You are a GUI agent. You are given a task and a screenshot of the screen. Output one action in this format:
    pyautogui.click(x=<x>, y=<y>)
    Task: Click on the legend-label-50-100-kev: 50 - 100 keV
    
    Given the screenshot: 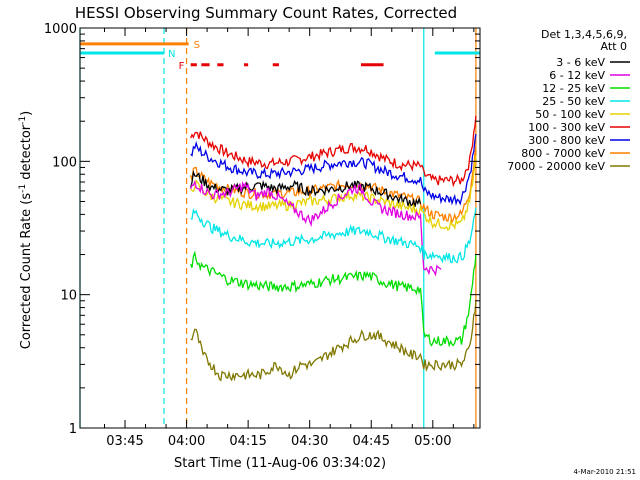 What is the action you would take?
    pyautogui.click(x=570, y=114)
    